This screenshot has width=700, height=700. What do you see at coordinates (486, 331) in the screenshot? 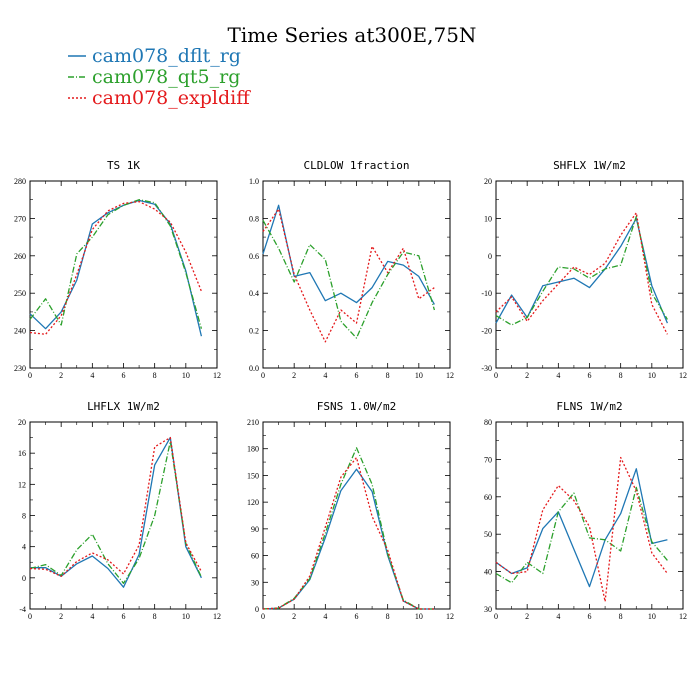
I see `y-tick-label: -20` at bounding box center [486, 331].